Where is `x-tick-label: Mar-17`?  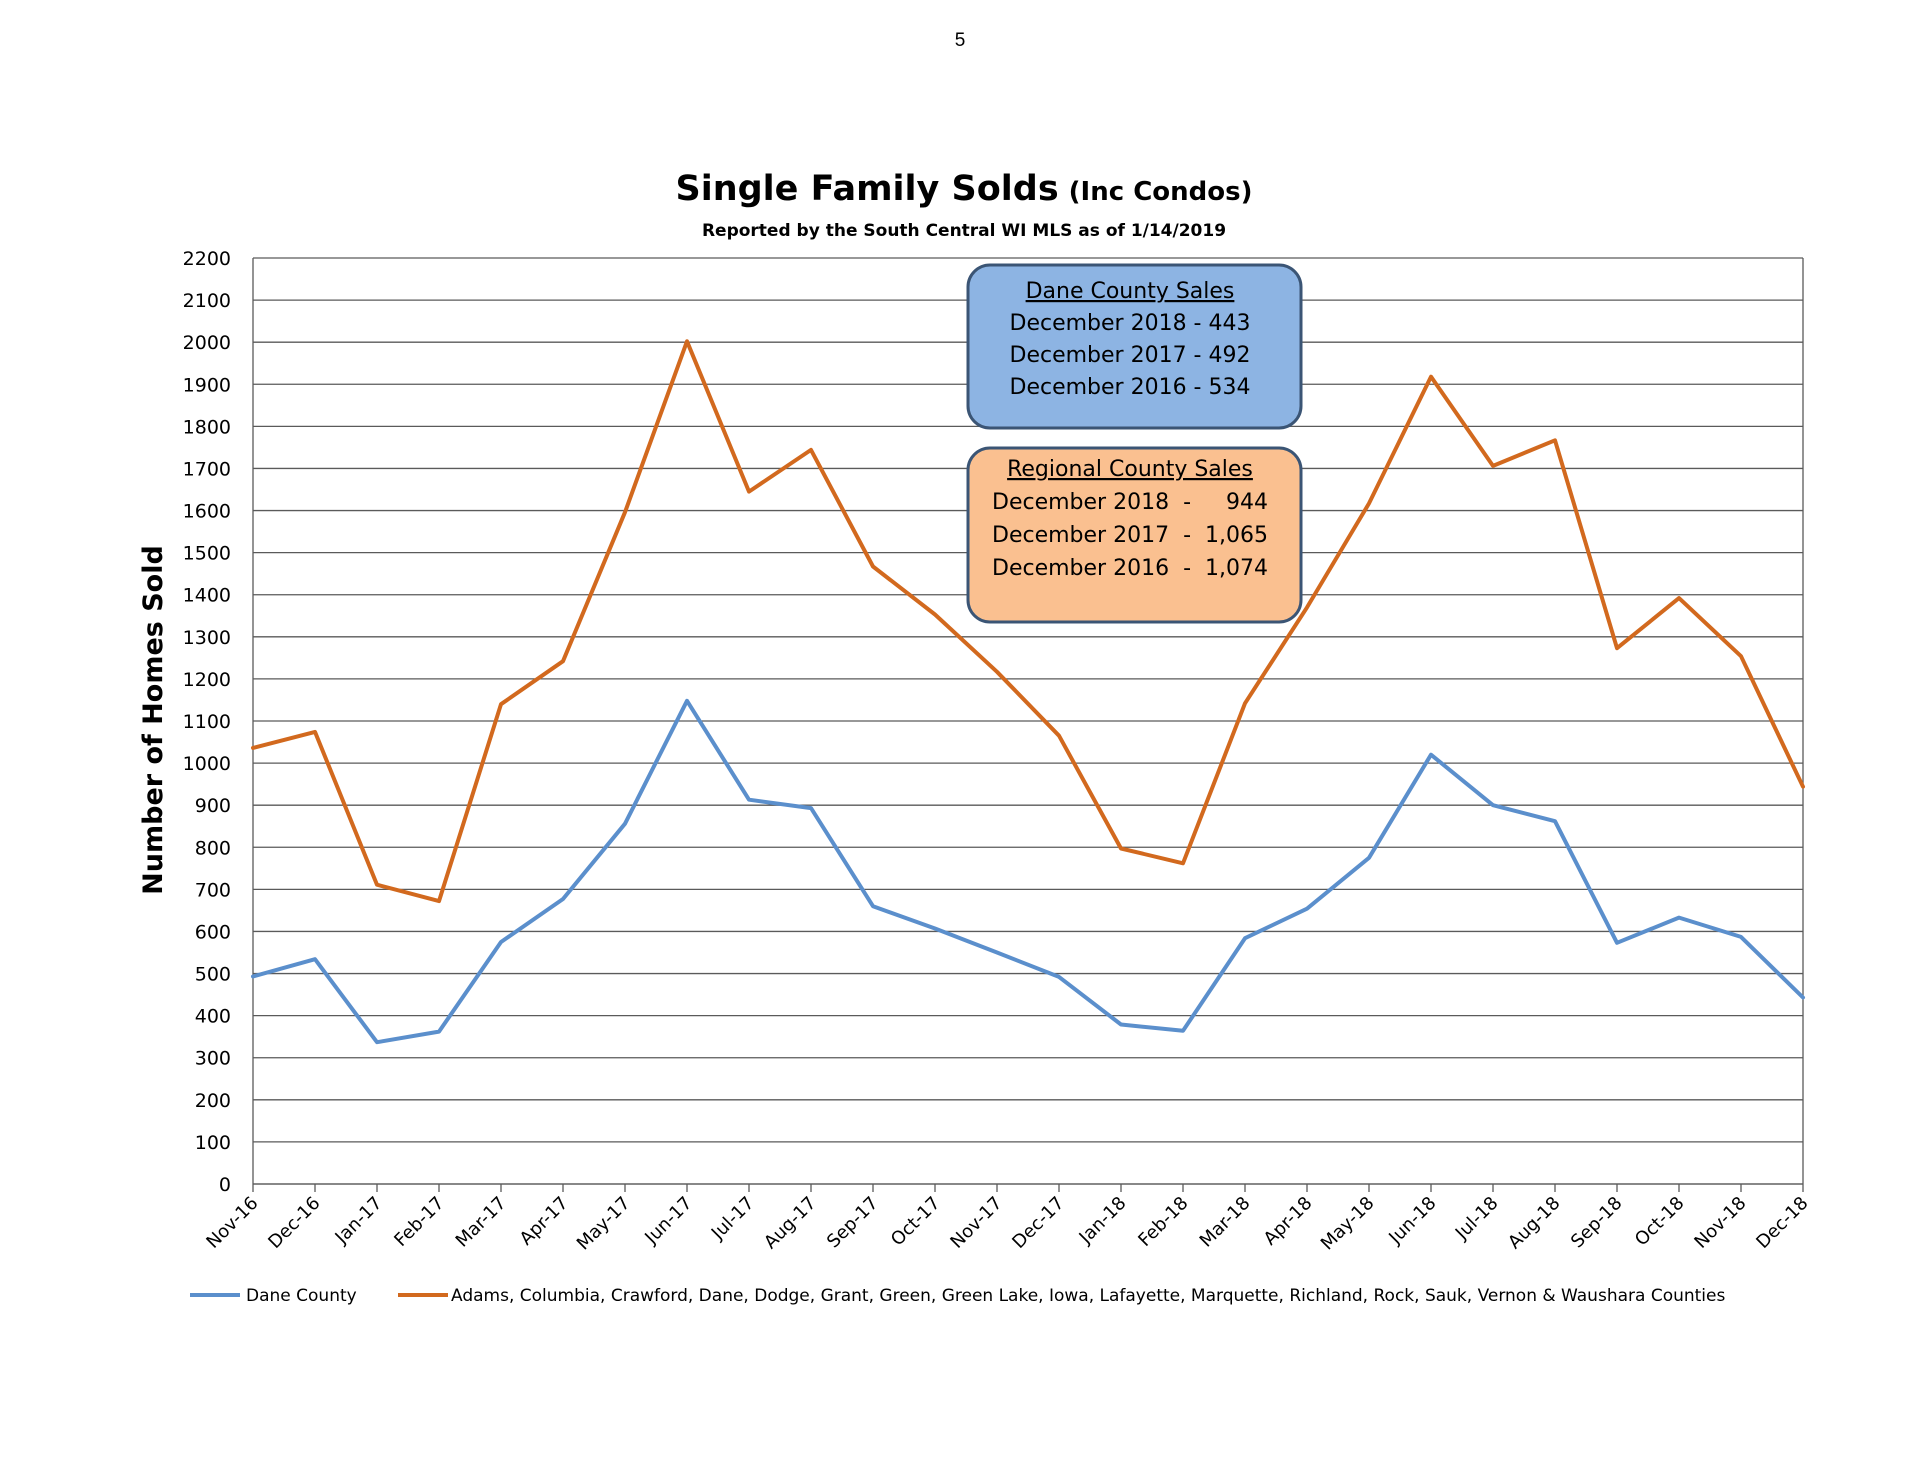 x-tick-label: Mar-17 is located at coordinates (481, 1222).